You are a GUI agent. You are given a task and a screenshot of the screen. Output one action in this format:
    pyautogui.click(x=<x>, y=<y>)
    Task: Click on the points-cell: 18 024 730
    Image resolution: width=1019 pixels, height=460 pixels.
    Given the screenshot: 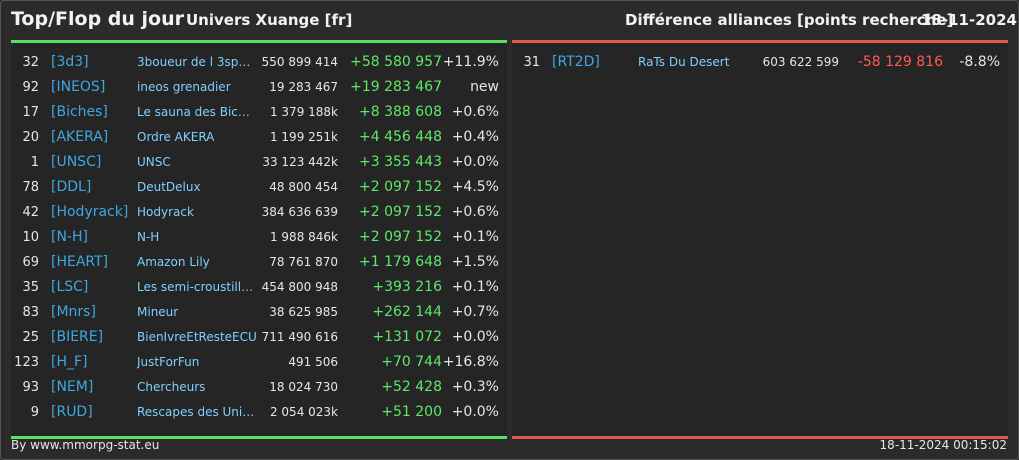 What is the action you would take?
    pyautogui.click(x=303, y=387)
    